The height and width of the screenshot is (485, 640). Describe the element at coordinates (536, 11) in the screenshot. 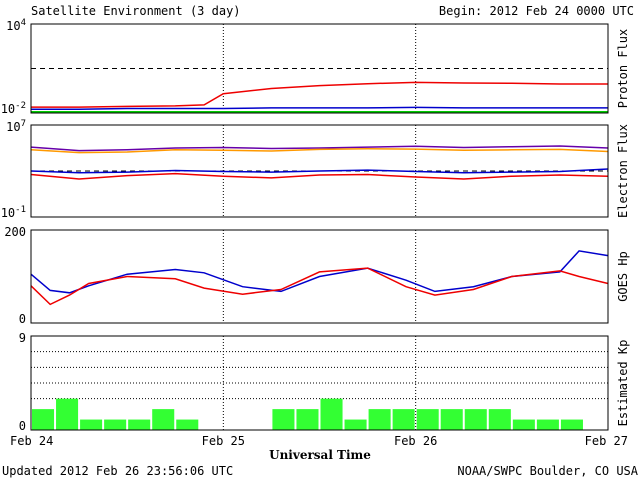

I see `begin-time: Begin: 2012 Feb 24 0000 UTC` at that location.